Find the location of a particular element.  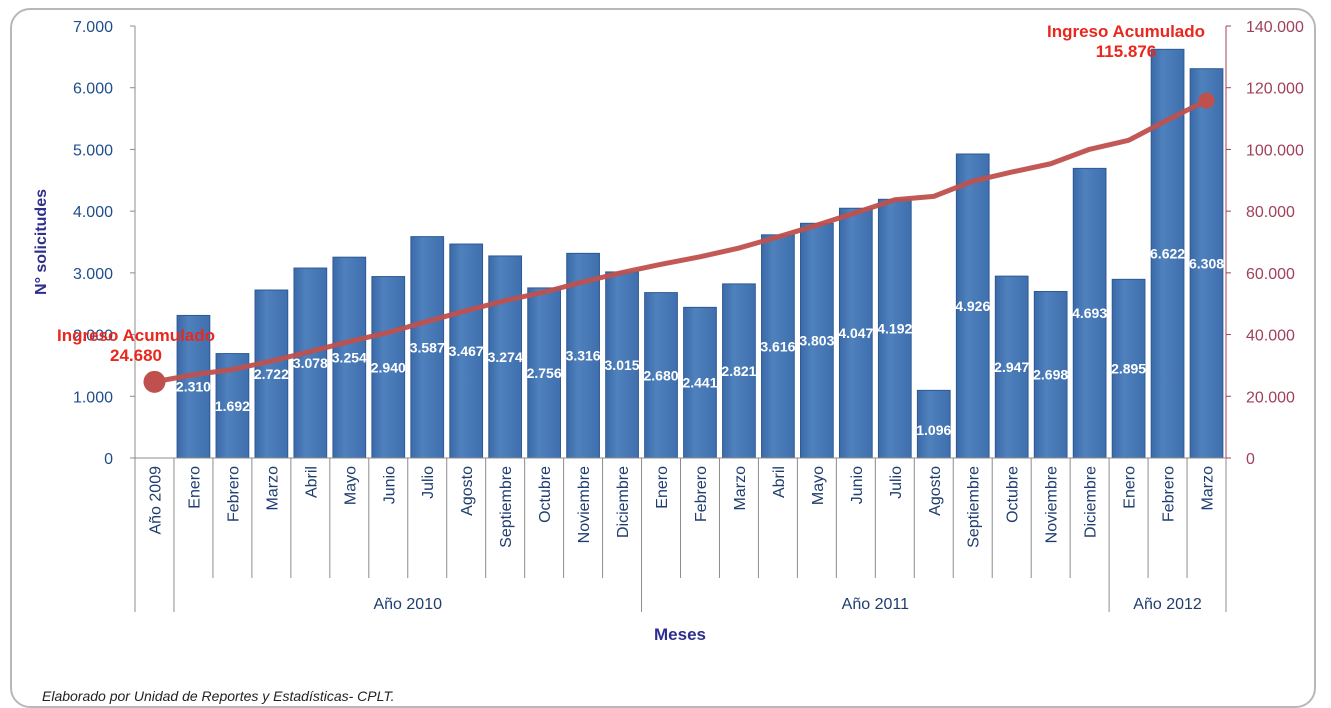

bar-value-label: 4.926 is located at coordinates (972, 306).